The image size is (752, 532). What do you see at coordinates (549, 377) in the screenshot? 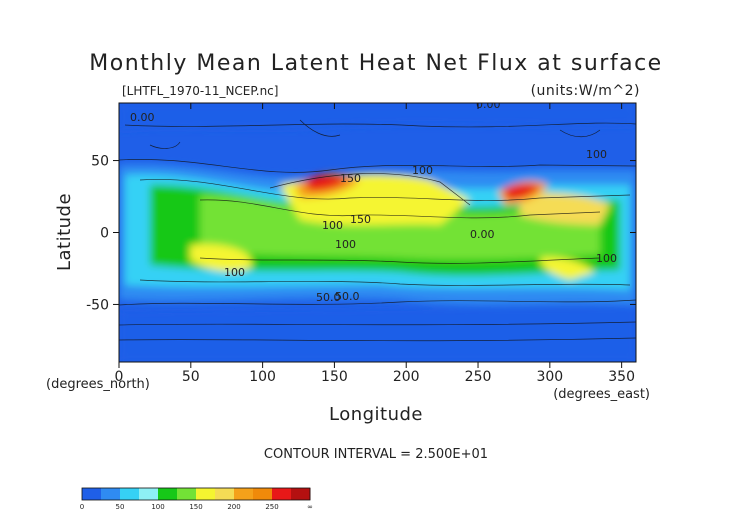
I see `x-tick-label: 300` at bounding box center [549, 377].